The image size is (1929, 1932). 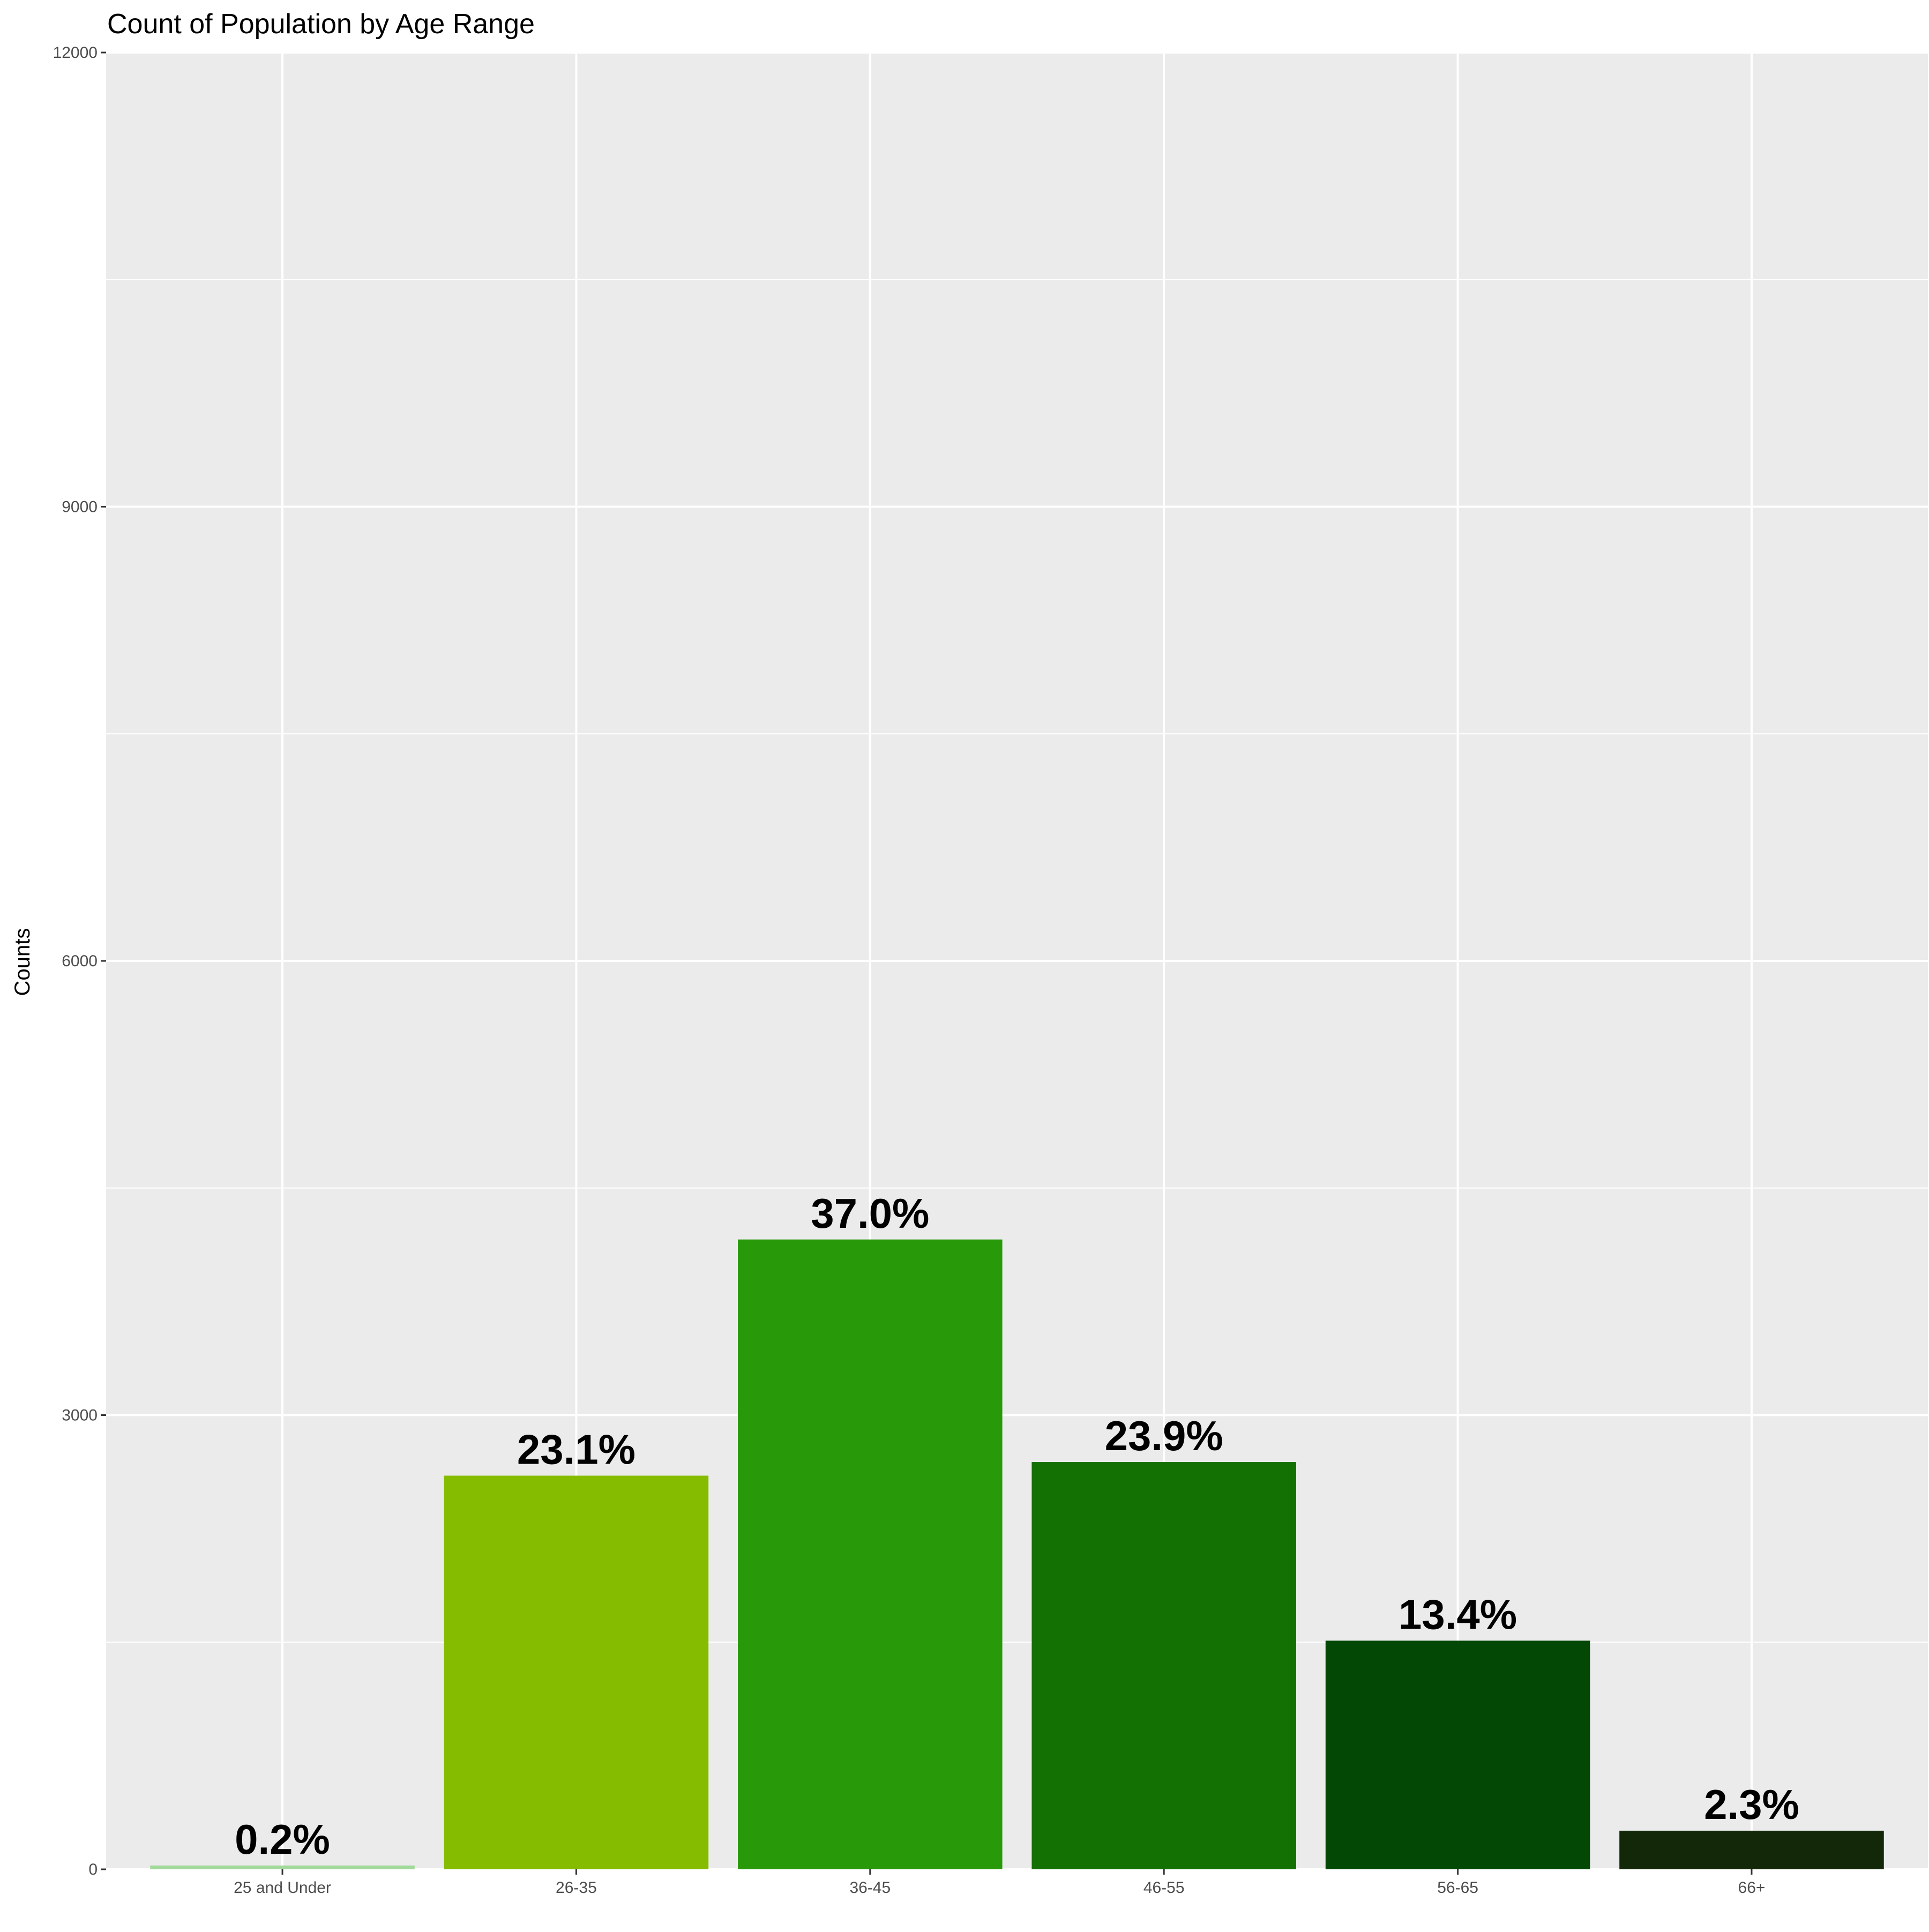 I want to click on data-label: 23.1%, so click(x=576, y=1449).